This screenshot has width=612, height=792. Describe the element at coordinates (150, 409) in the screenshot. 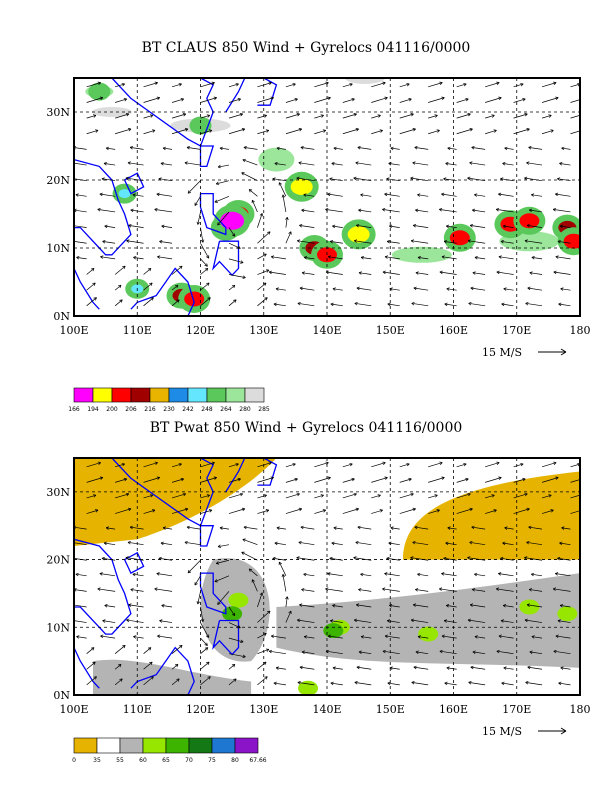

I see `colorbar-label: 216` at that location.